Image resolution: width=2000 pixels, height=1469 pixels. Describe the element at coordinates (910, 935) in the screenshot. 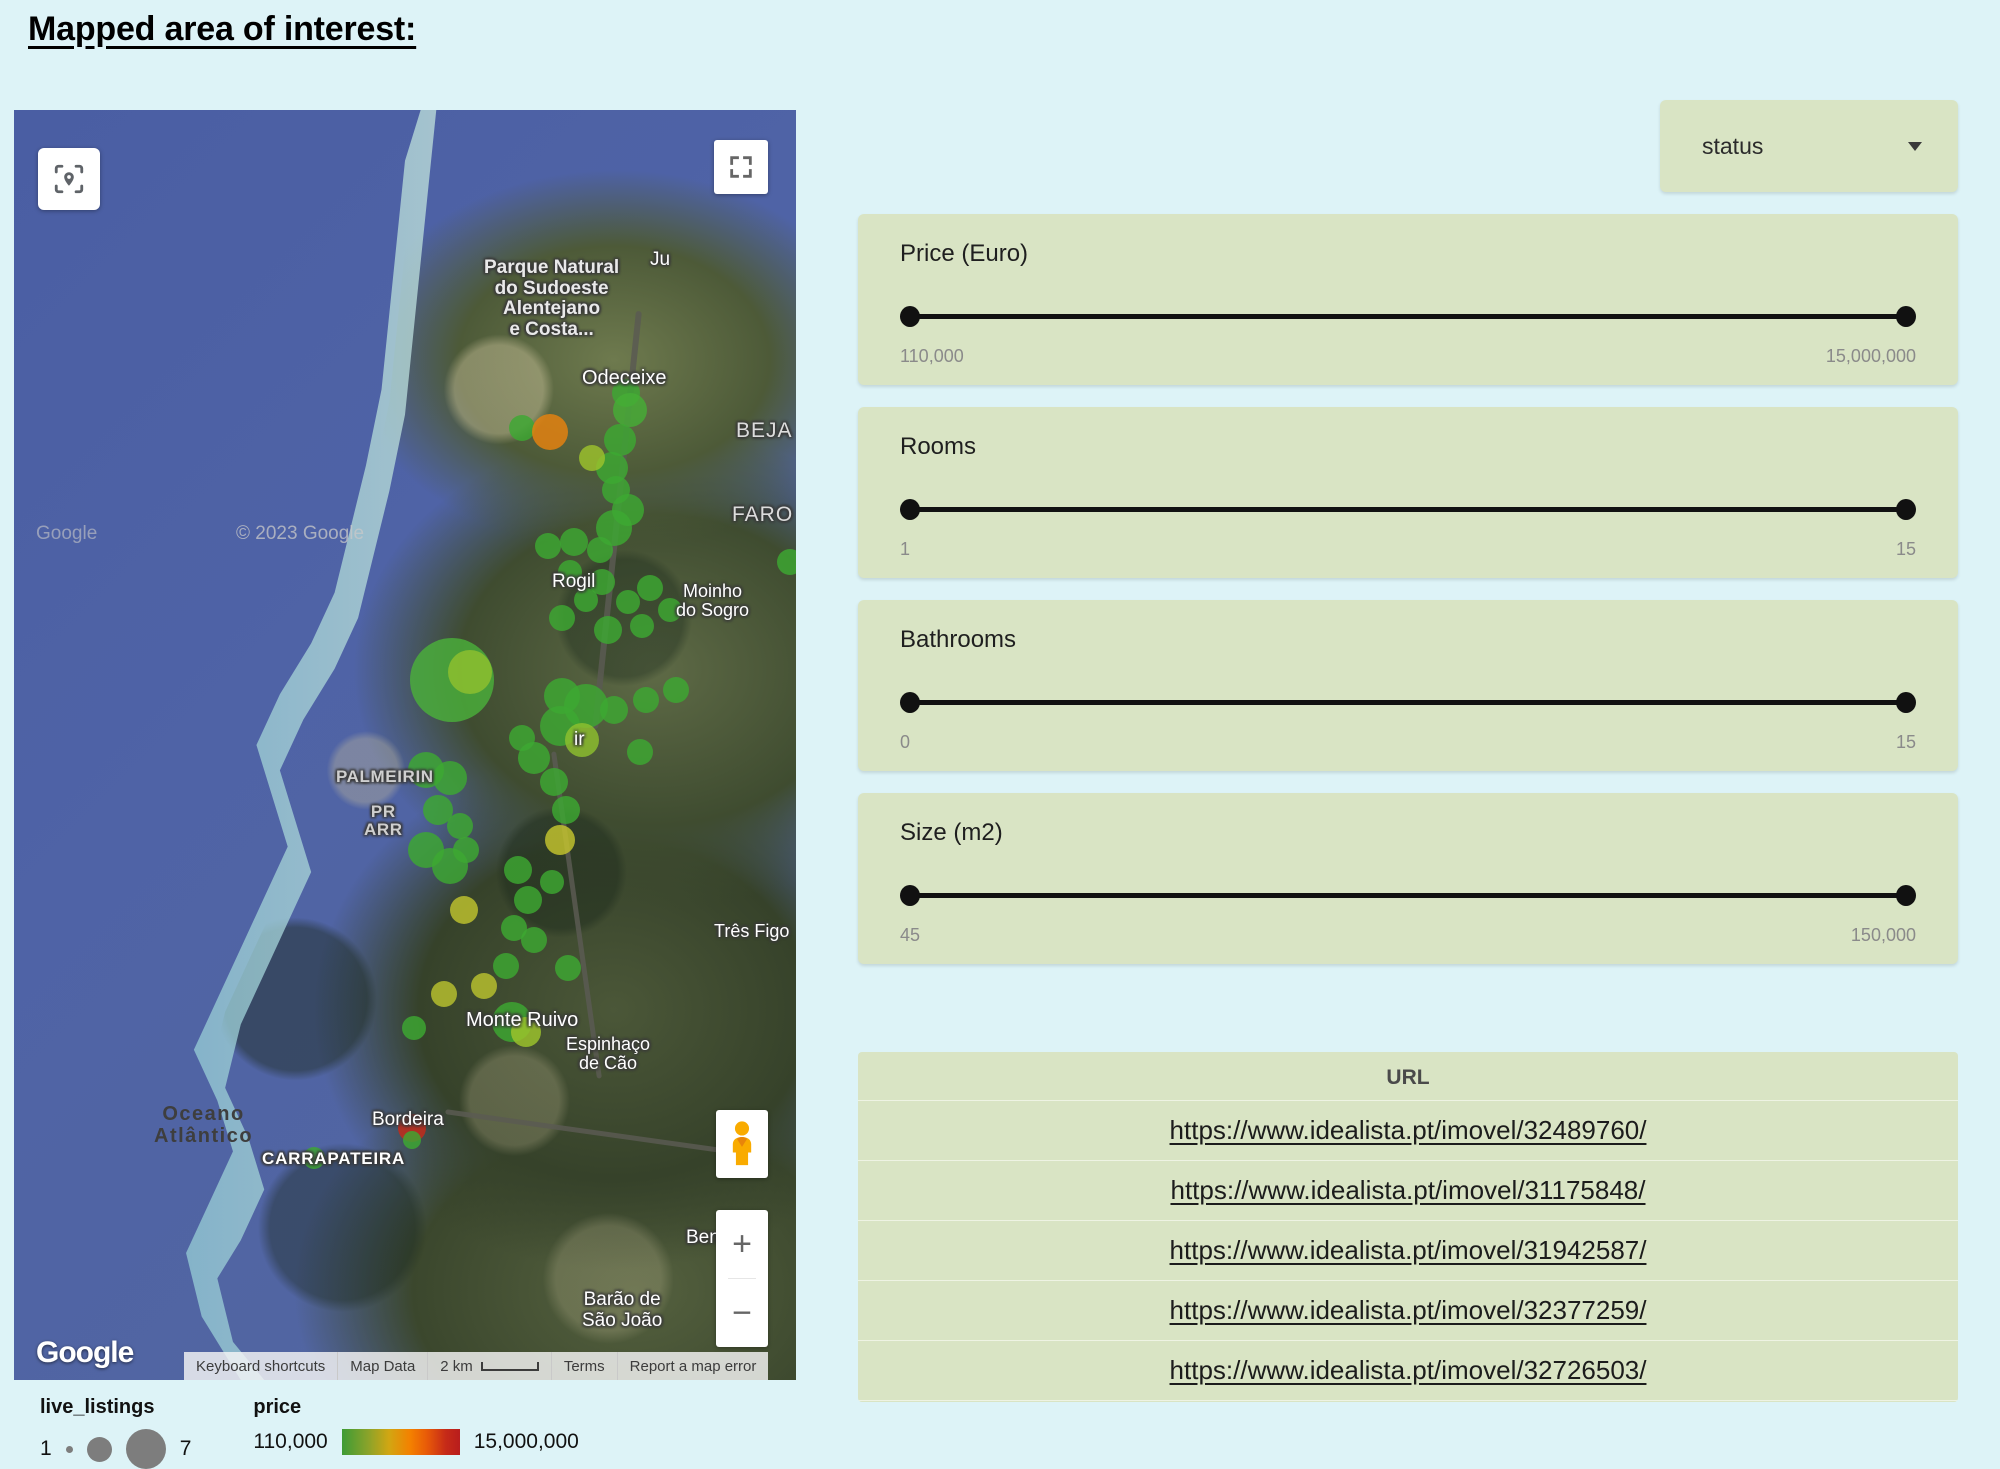

I see `slider-min-label: 45` at that location.